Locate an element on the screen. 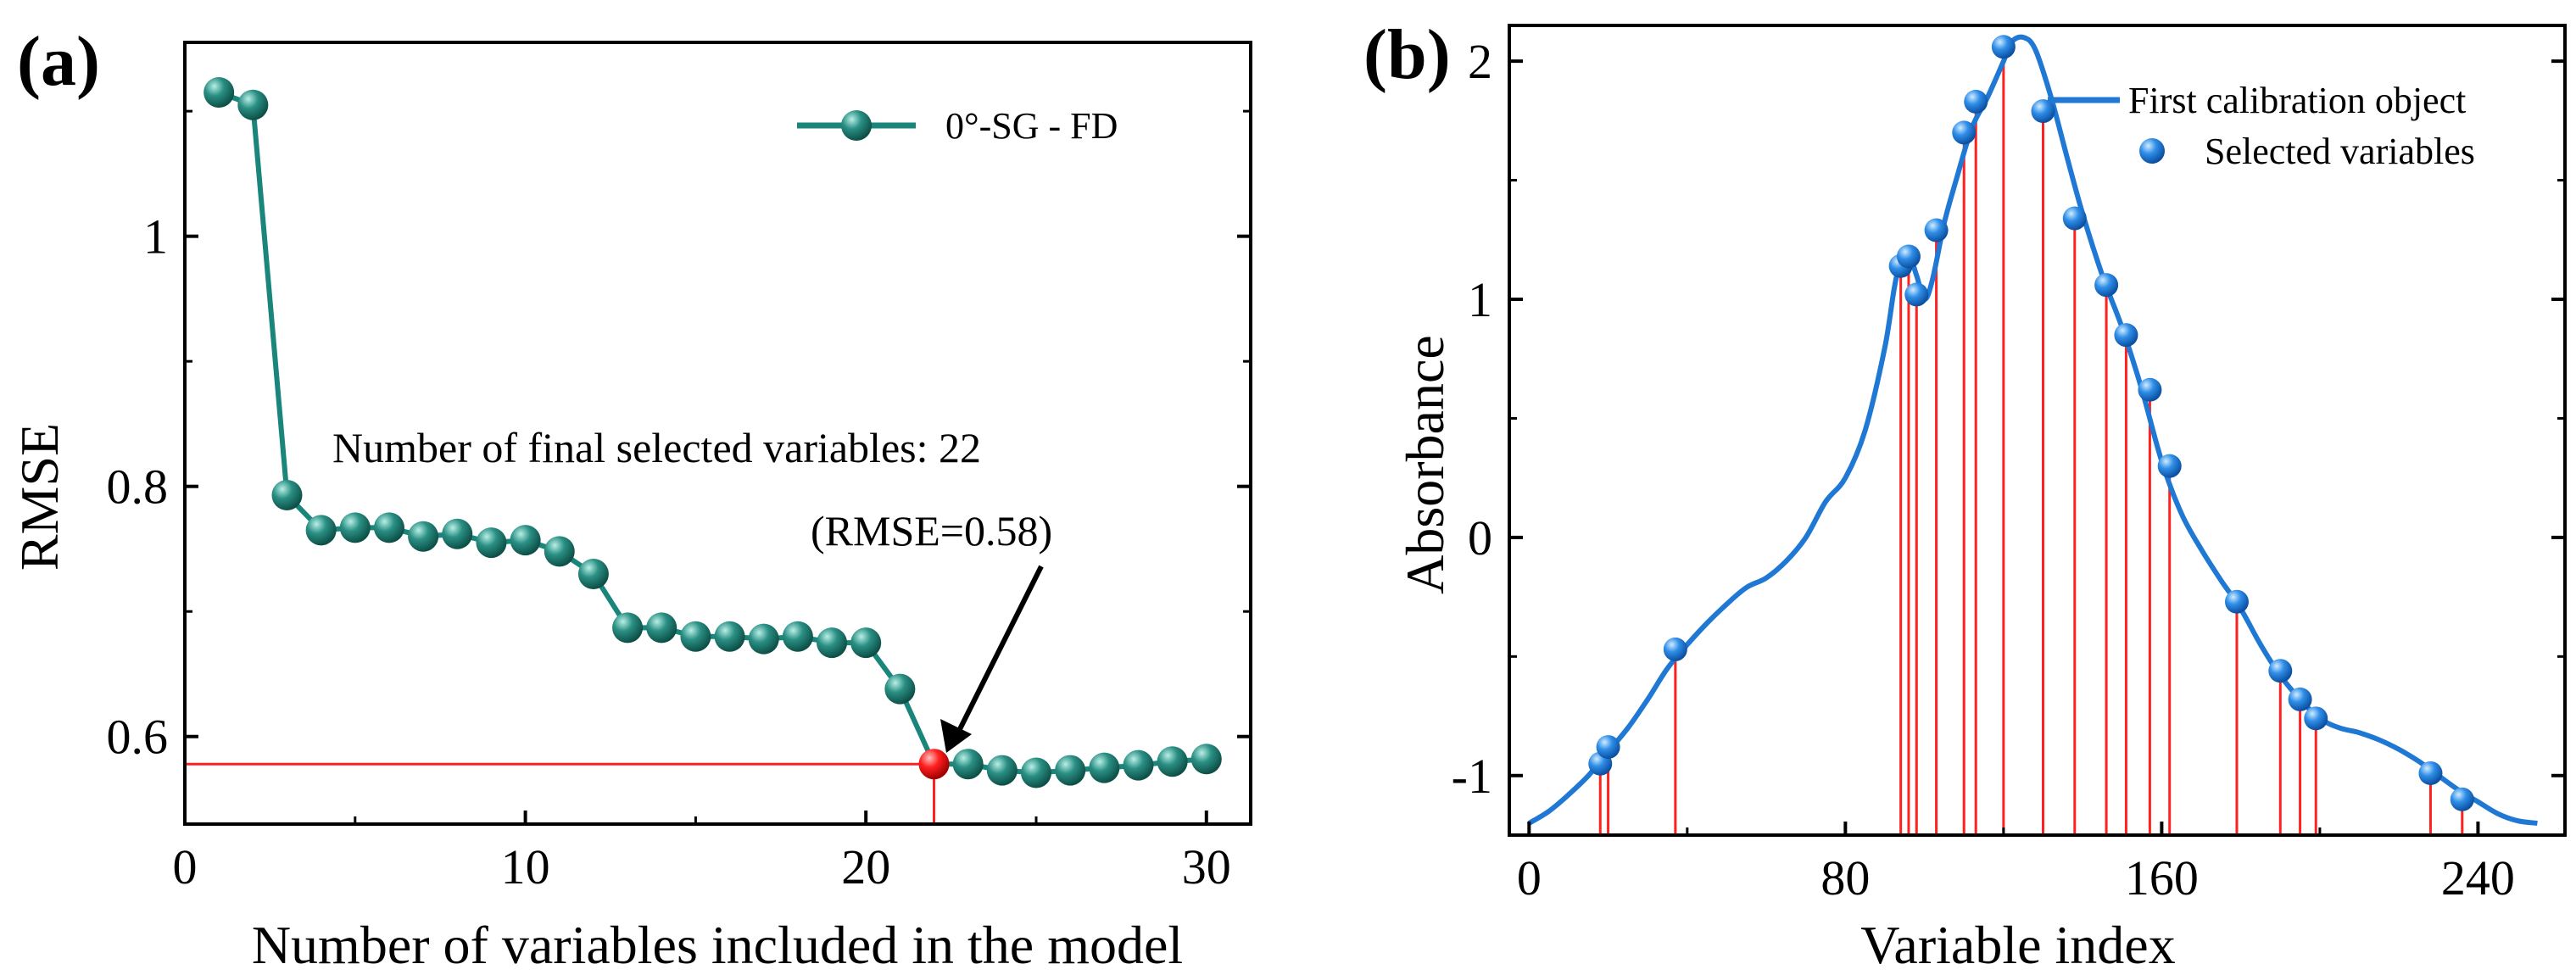 This screenshot has height=975, width=2576. panel-a-y-axis-title: RMSE is located at coordinates (39, 497).